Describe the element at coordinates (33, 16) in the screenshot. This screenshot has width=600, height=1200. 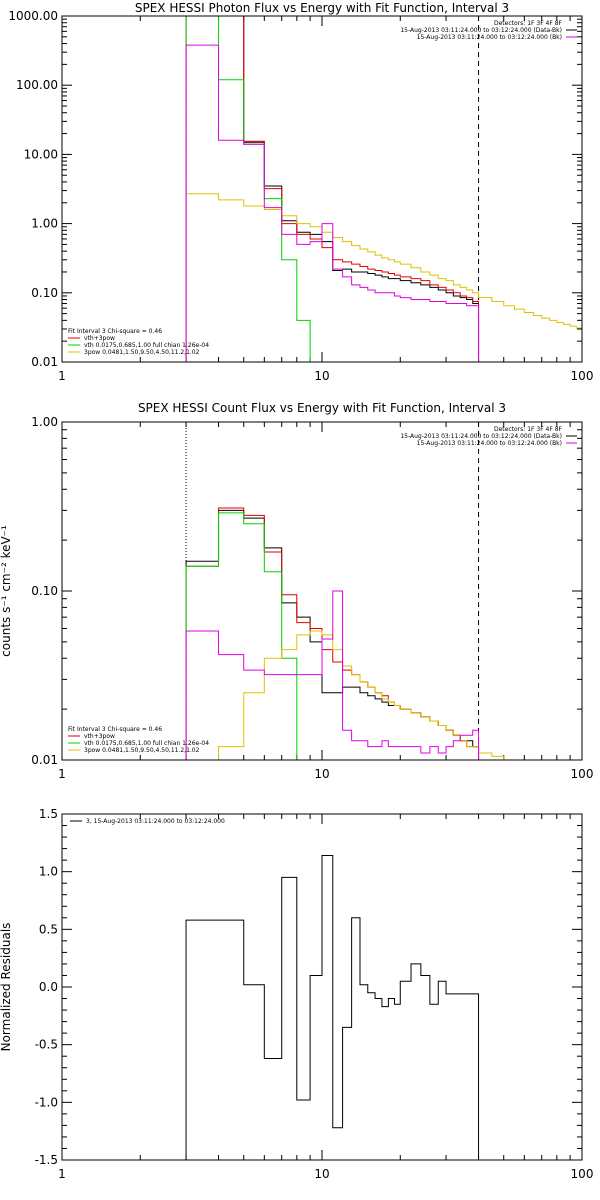
I see `y-tick-label: 1000.00` at that location.